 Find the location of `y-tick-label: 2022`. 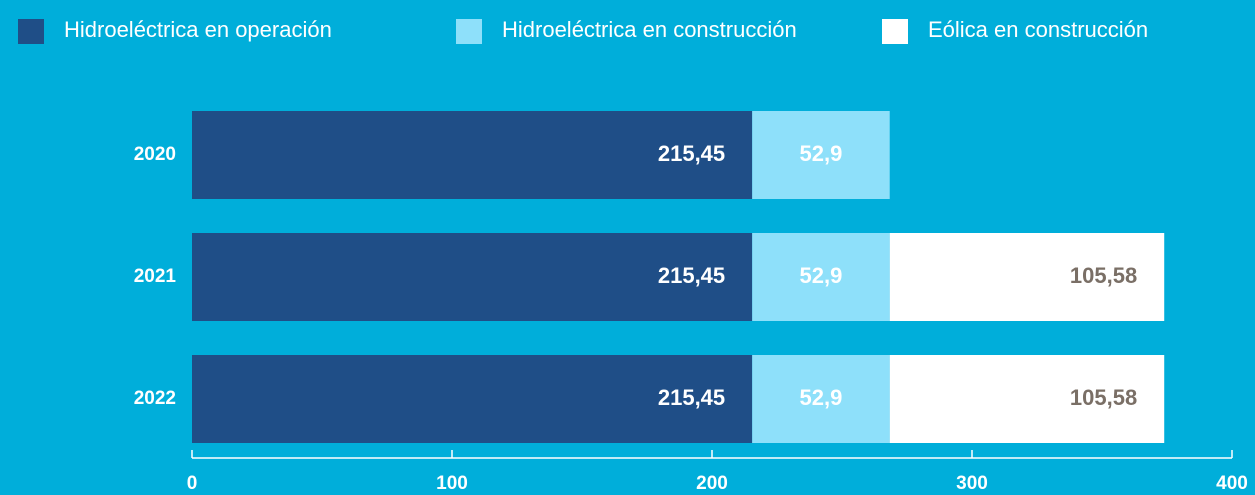

y-tick-label: 2022 is located at coordinates (155, 398).